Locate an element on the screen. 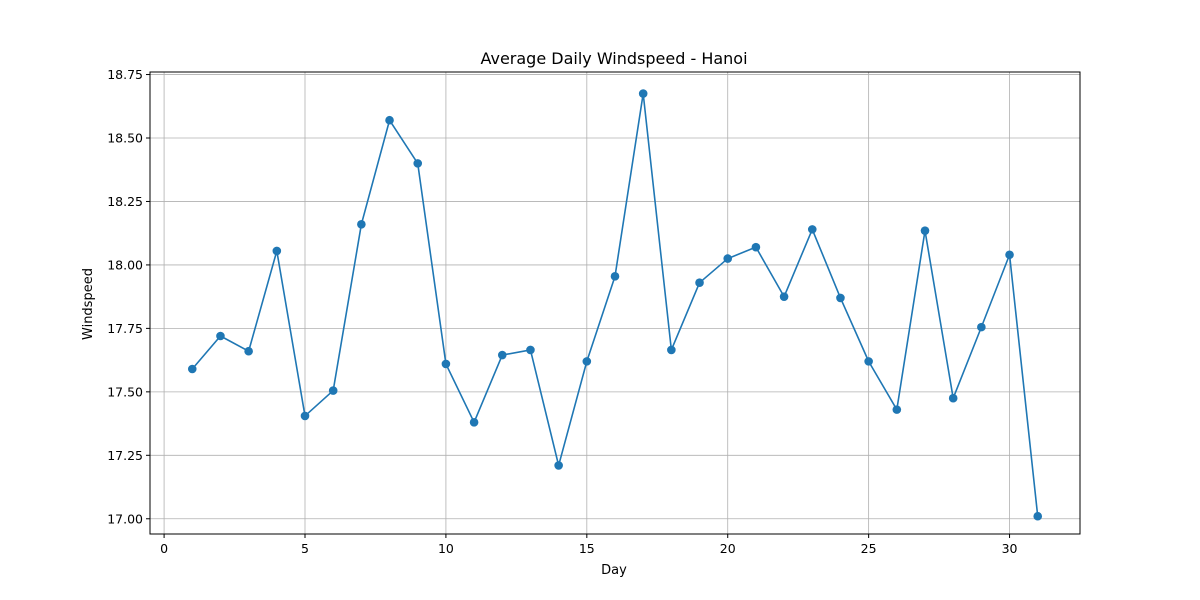 This screenshot has width=1200, height=600. y-tick-label: 17.50 is located at coordinates (125, 391).